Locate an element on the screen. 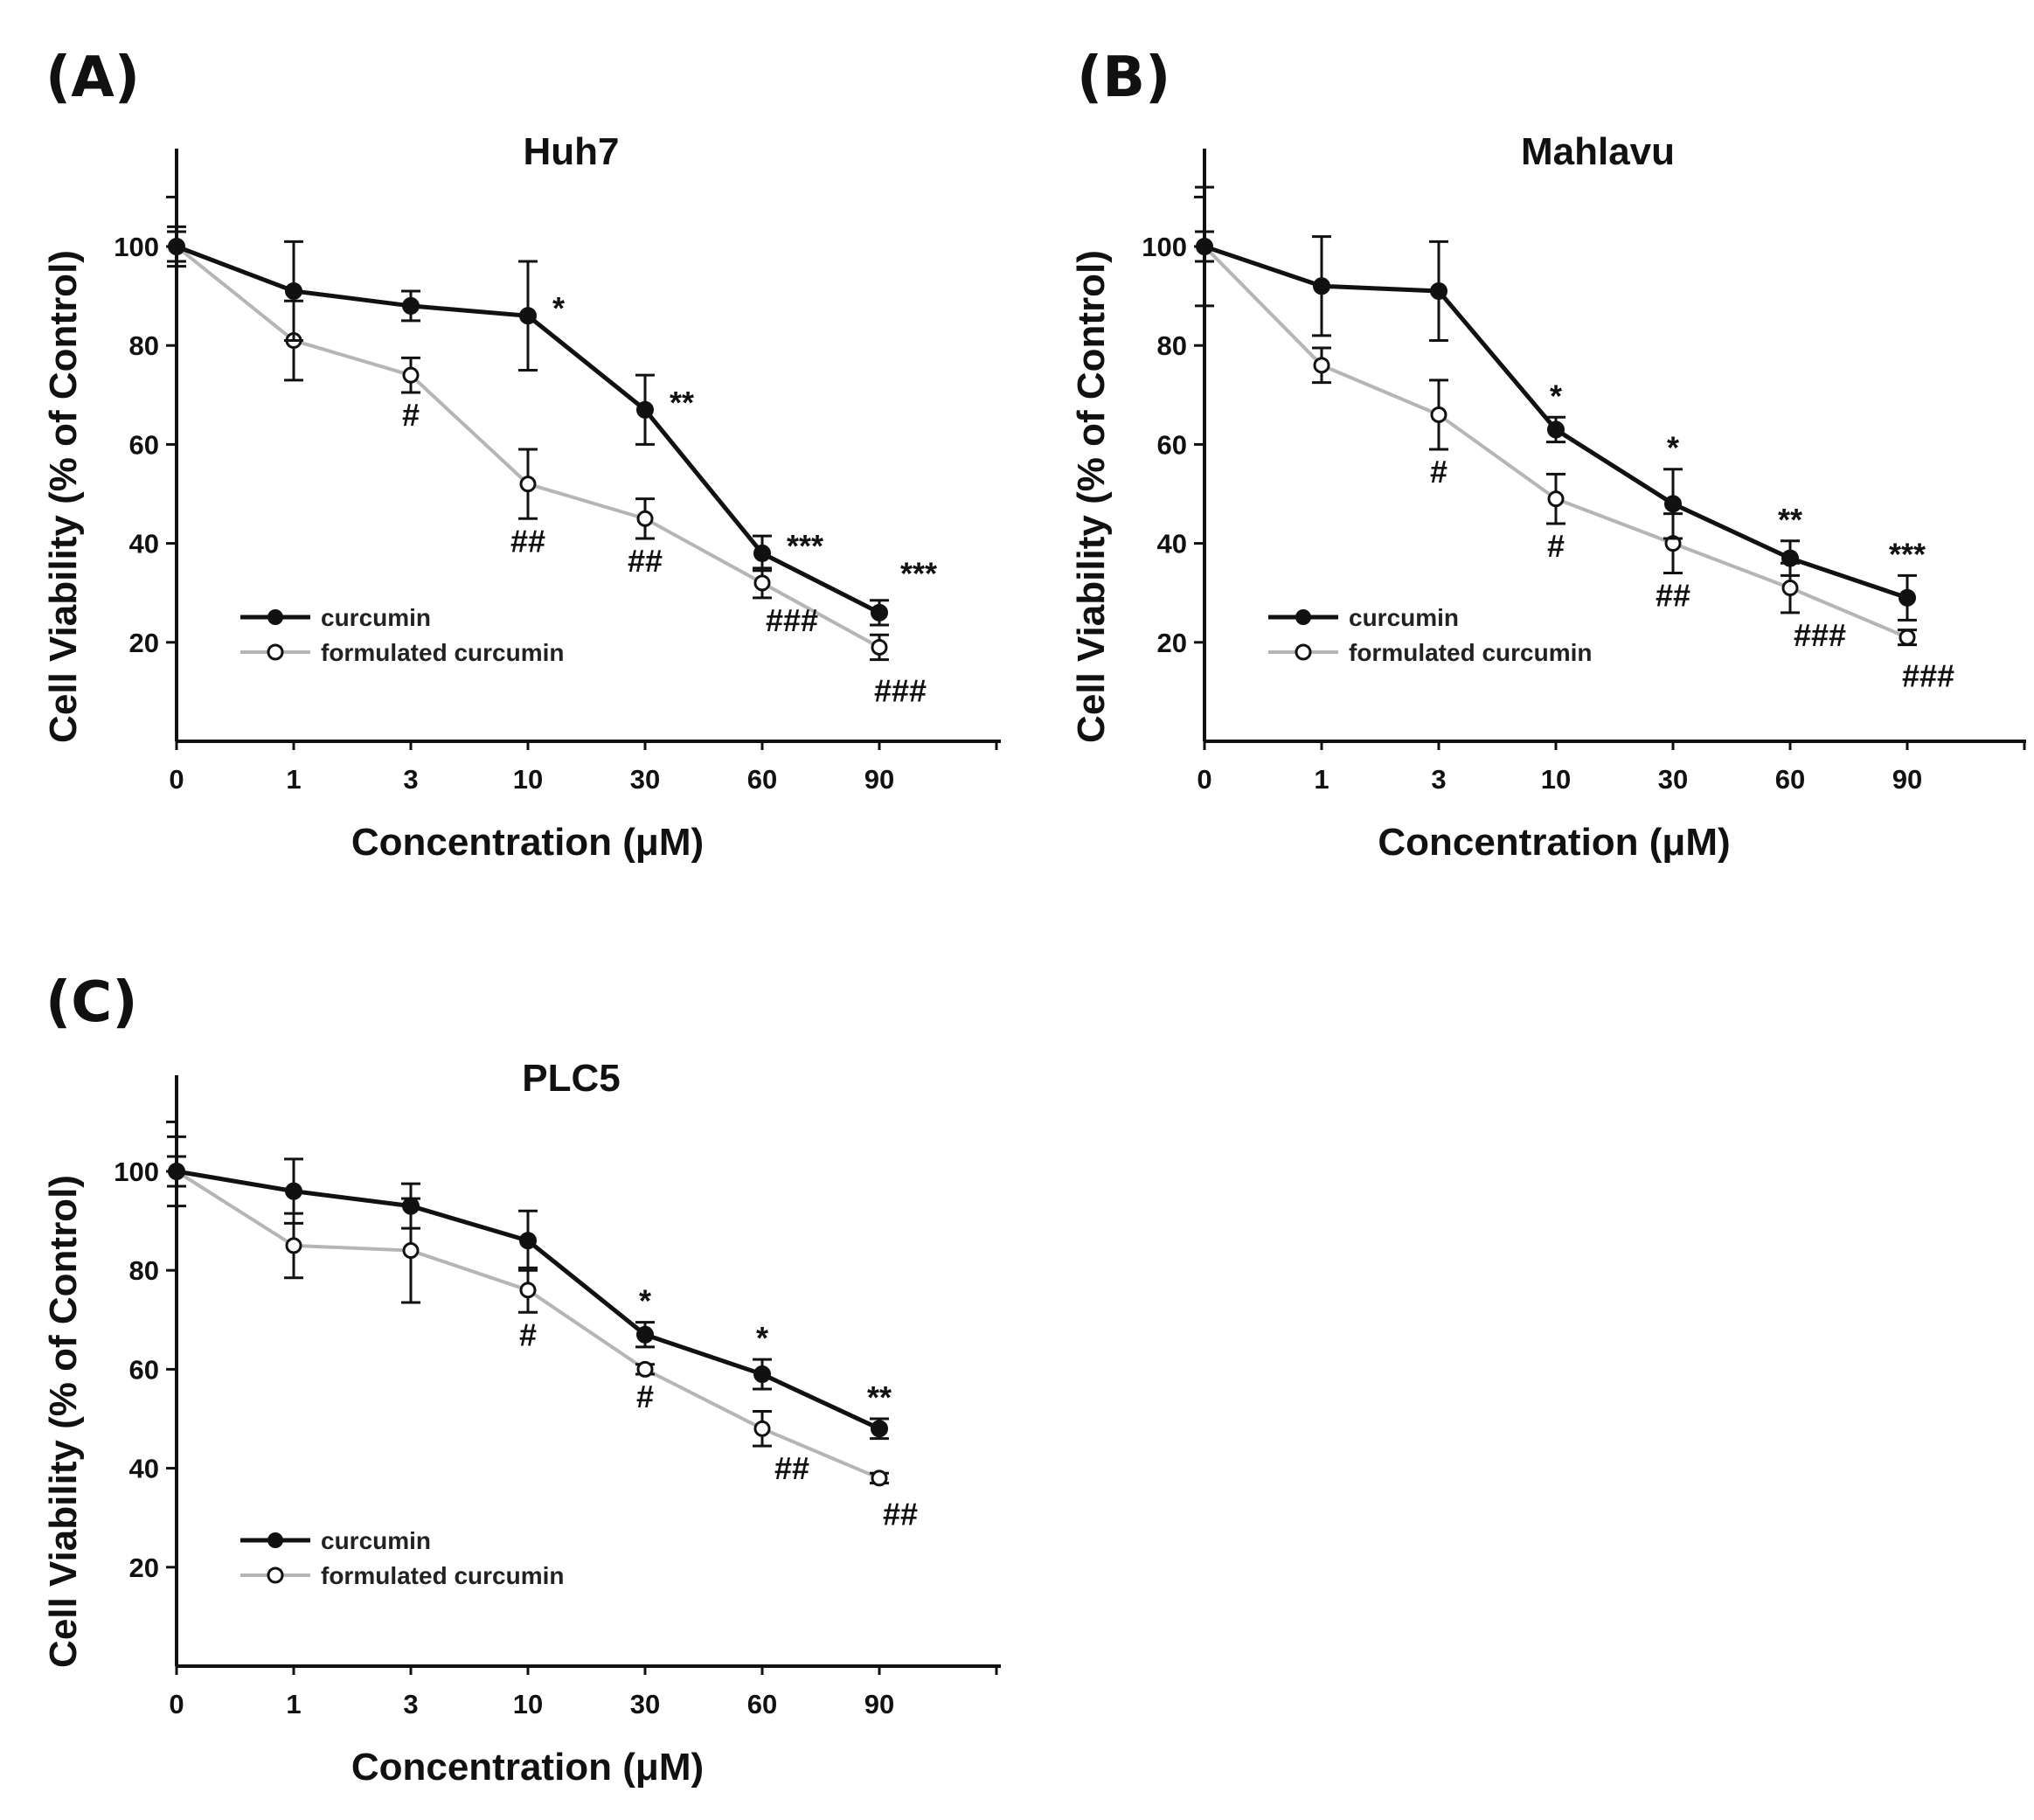 This screenshot has width=2034, height=1820. x-tick-label: 0 is located at coordinates (176, 1704).